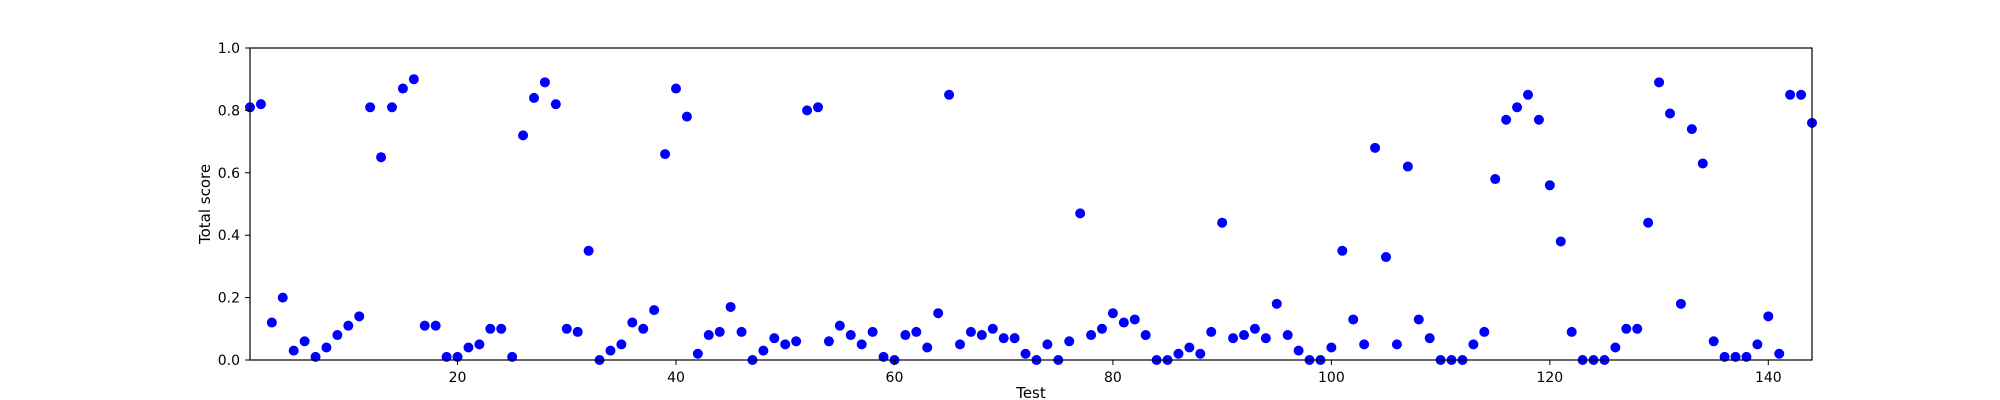 The width and height of the screenshot is (2000, 400). What do you see at coordinates (229, 361) in the screenshot?
I see `y-tick-label: 0.0` at bounding box center [229, 361].